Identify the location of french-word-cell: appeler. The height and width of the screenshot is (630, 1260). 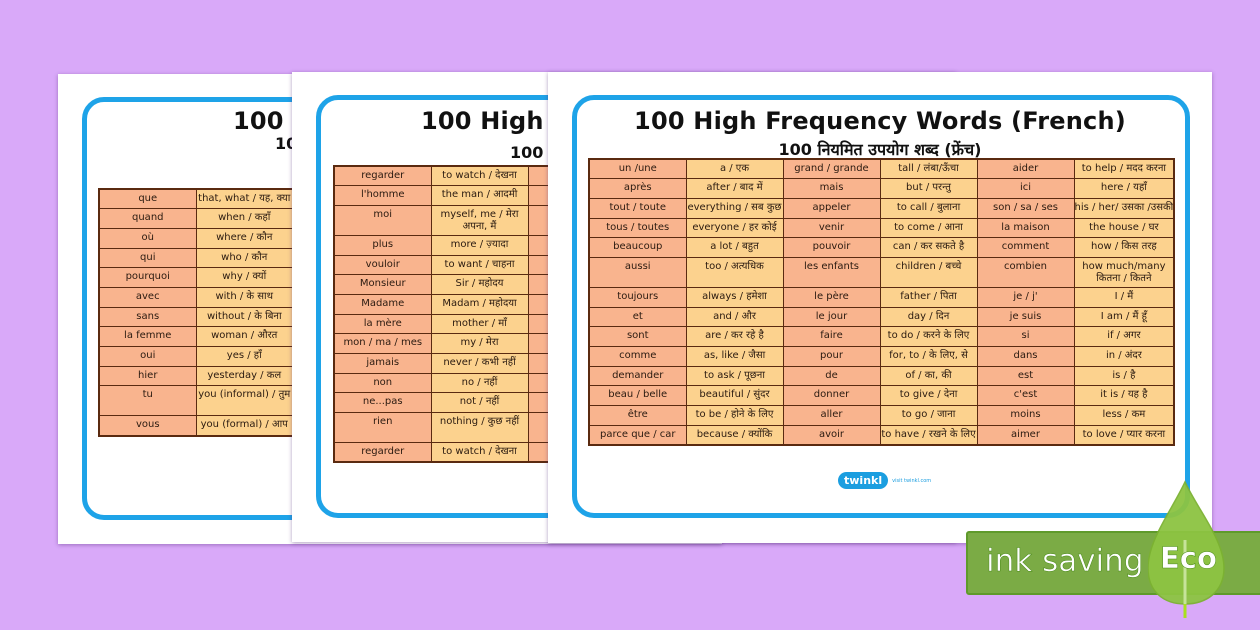
(831, 208).